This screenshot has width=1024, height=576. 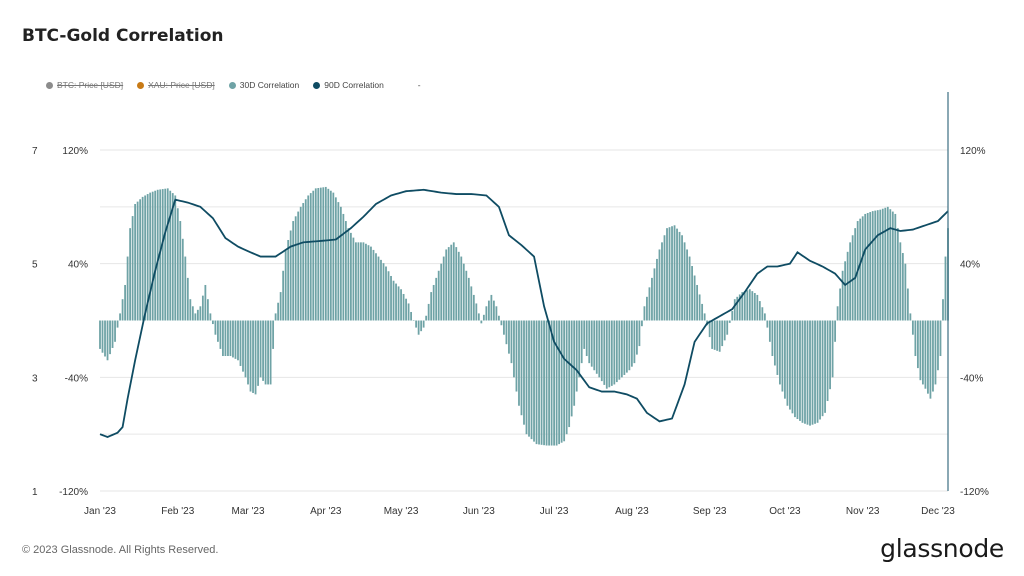 What do you see at coordinates (942, 548) in the screenshot?
I see `glassnode-logo: glassnode` at bounding box center [942, 548].